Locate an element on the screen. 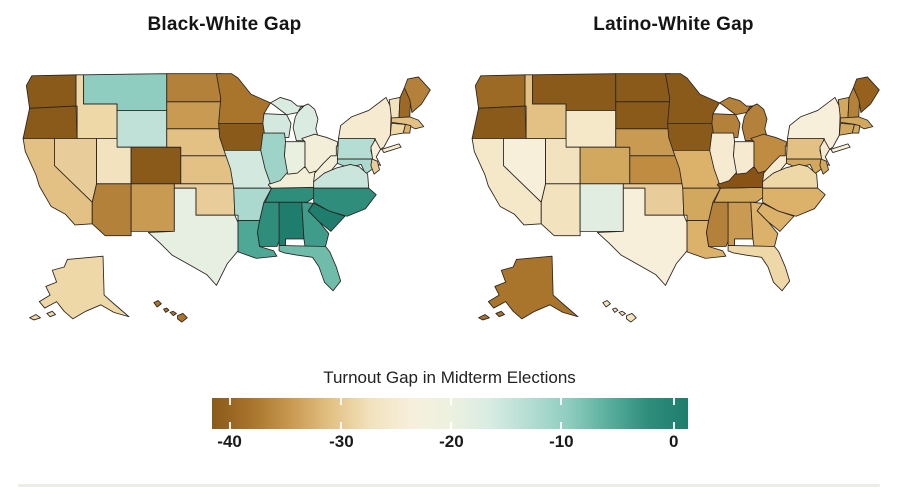 The height and width of the screenshot is (501, 899). colorbar-tick-label: -30 is located at coordinates (341, 441).